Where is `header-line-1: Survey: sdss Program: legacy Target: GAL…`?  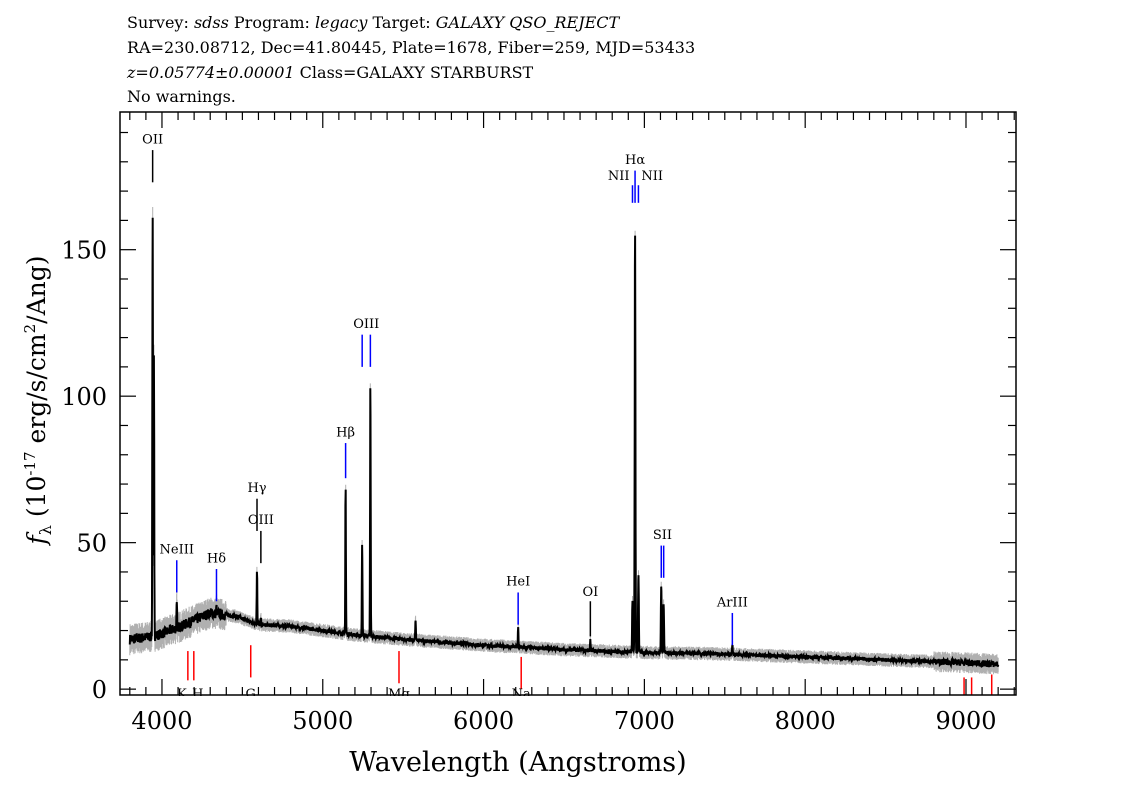
header-line-1: Survey: sdss Program: legacy Target: GAL… is located at coordinates (373, 22).